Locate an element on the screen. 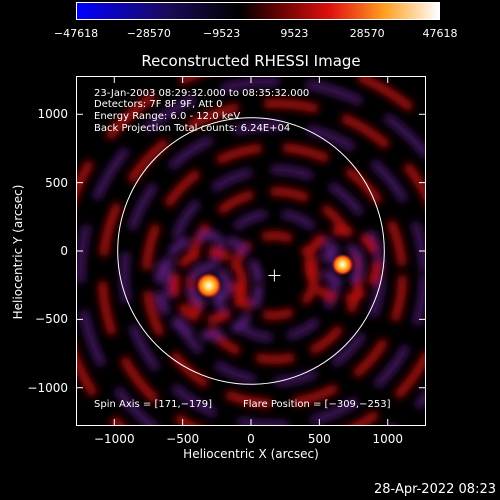  x-tick-label: 1000 is located at coordinates (387, 439).